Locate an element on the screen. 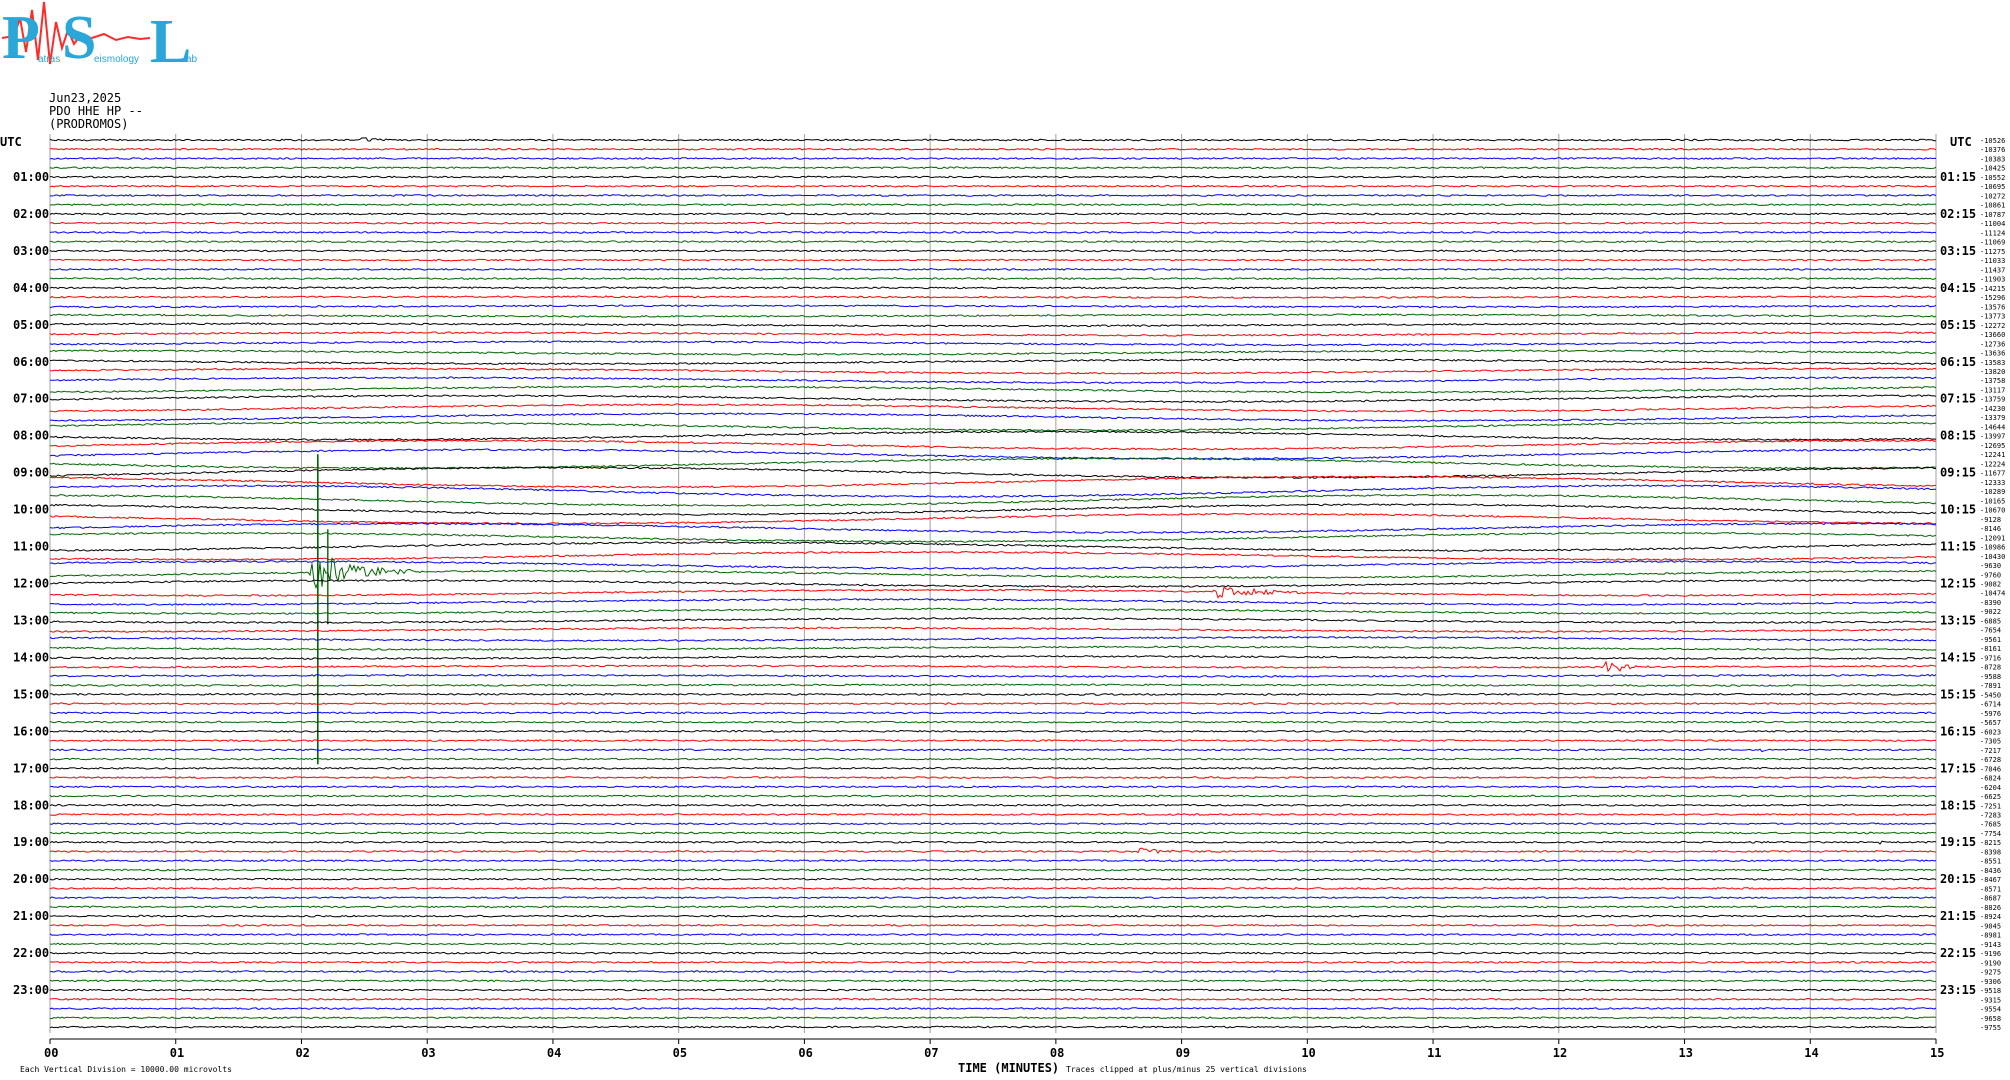  trace-offset-label: -5657 is located at coordinates (1990, 723).